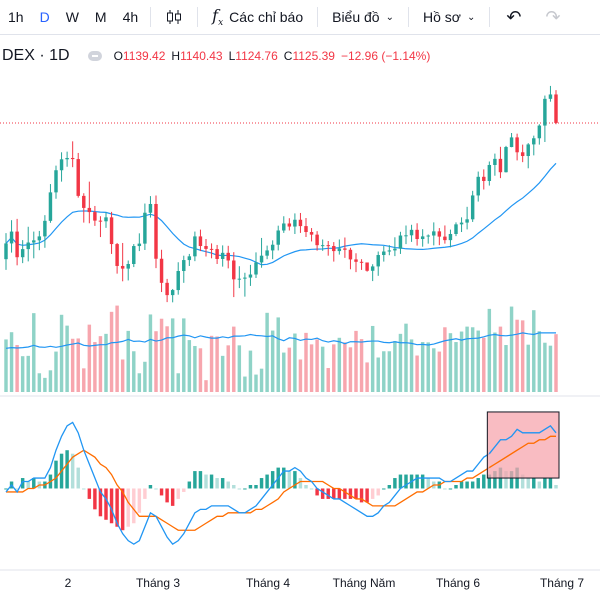  Describe the element at coordinates (552, 17) in the screenshot. I see `redo-button: ↷` at that location.